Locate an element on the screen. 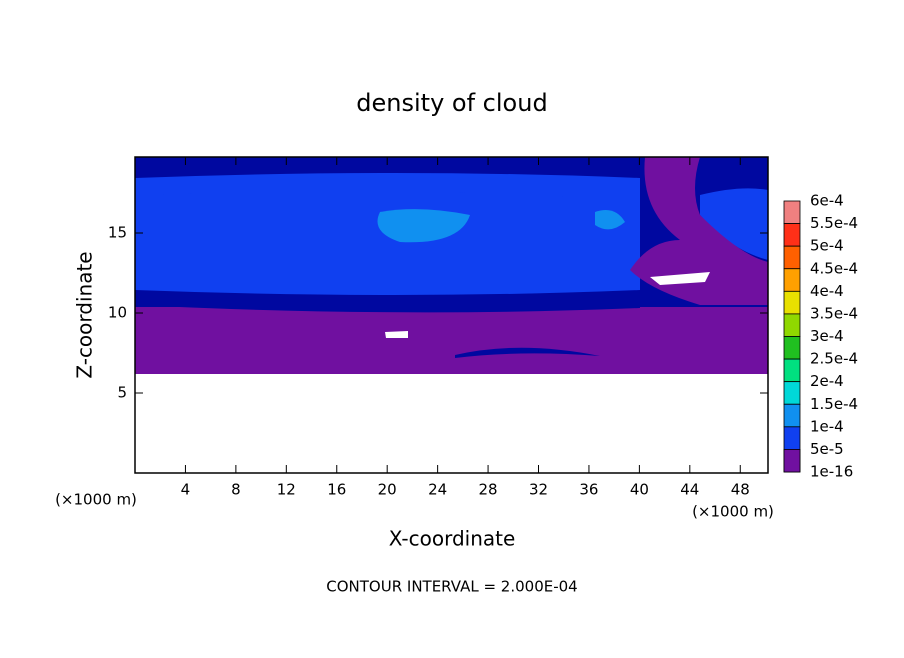 The width and height of the screenshot is (904, 658). colorbar-label: 2e-4 is located at coordinates (827, 381).